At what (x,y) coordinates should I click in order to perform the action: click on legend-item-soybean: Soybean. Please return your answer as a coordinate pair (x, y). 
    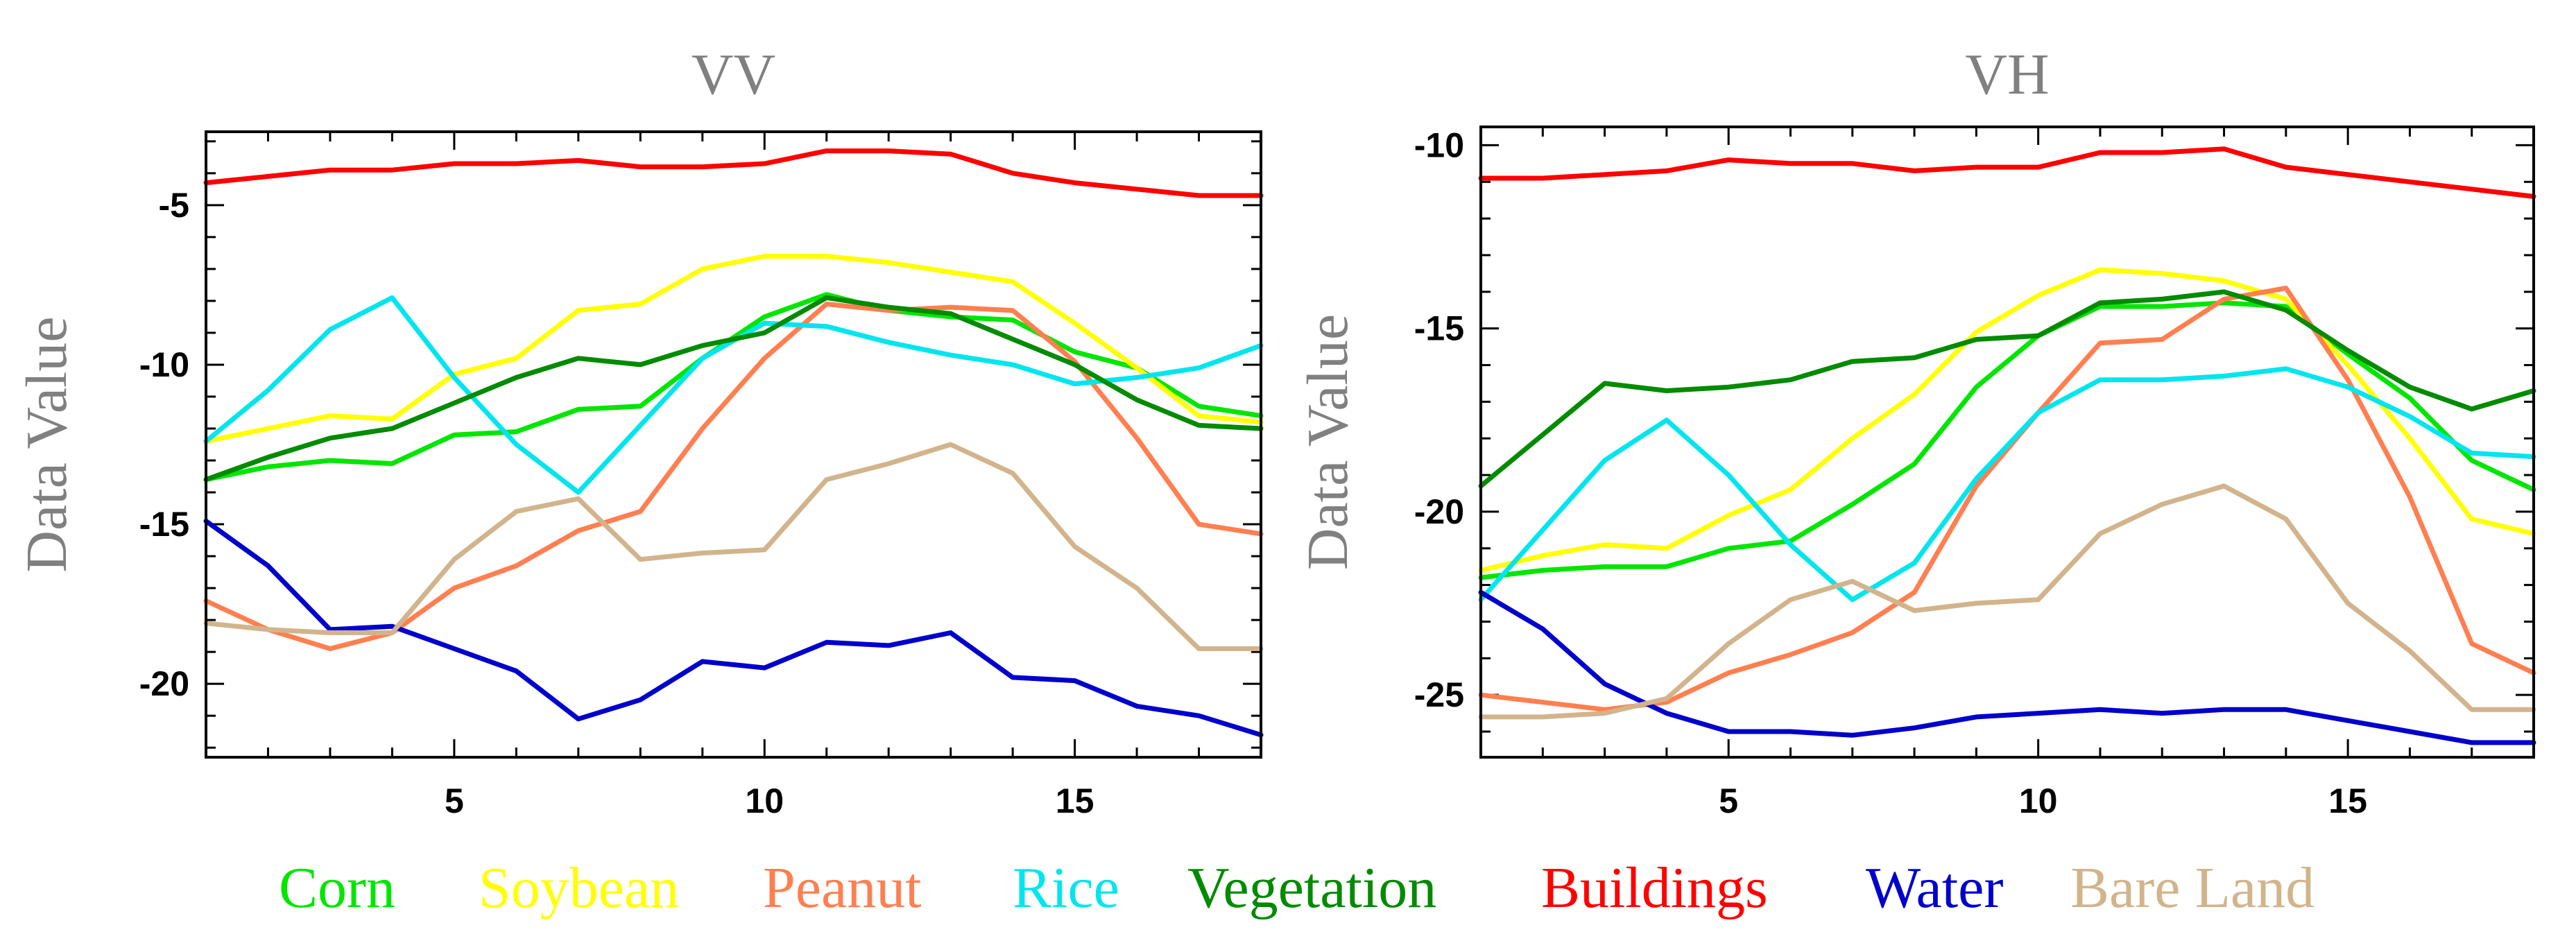
    Looking at the image, I should click on (579, 888).